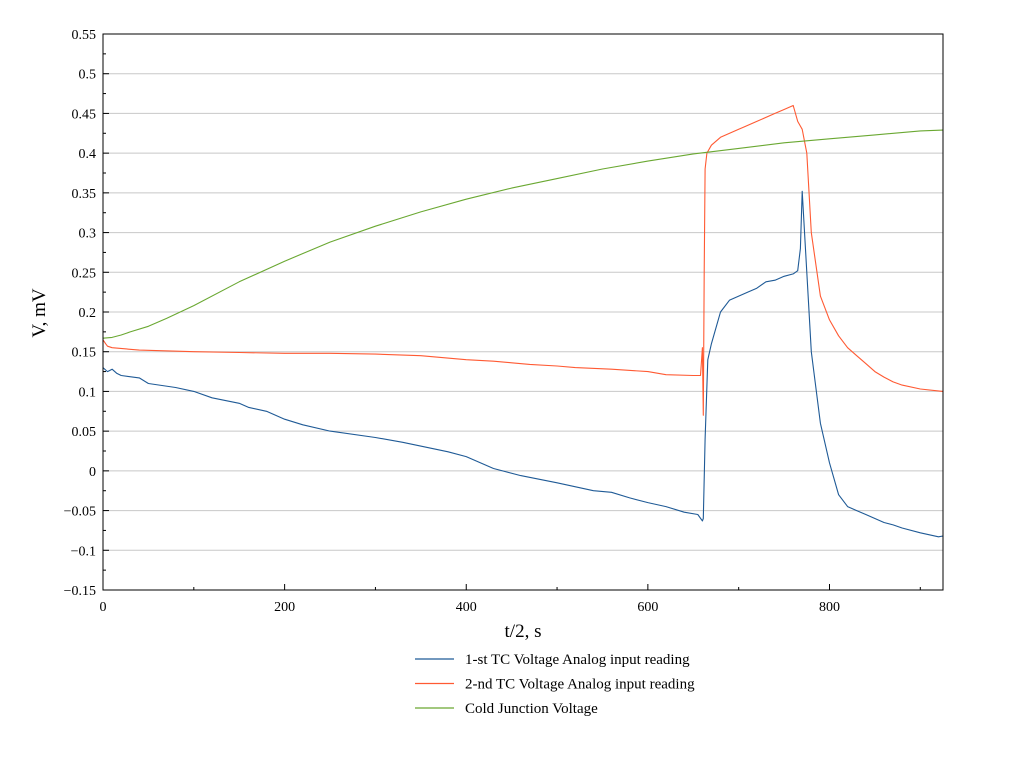 This screenshot has width=1024, height=767. Describe the element at coordinates (523, 631) in the screenshot. I see `x-axis-title: t/2, s` at that location.